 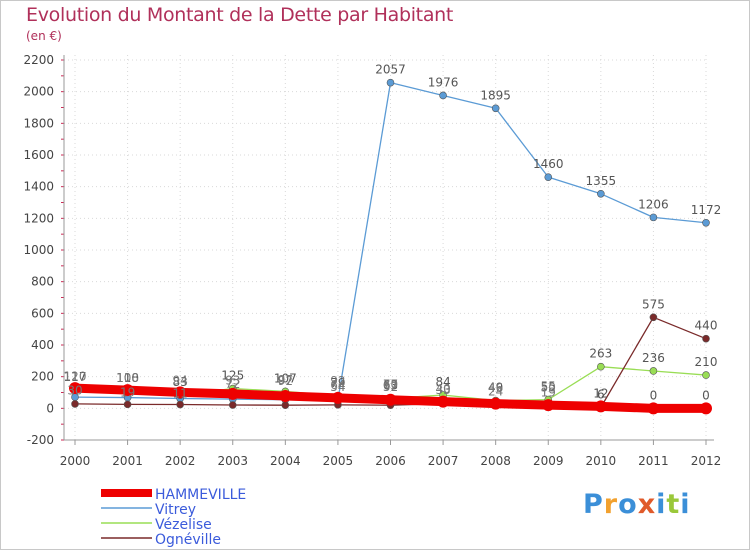 I want to click on data-label: 117, so click(x=75, y=377).